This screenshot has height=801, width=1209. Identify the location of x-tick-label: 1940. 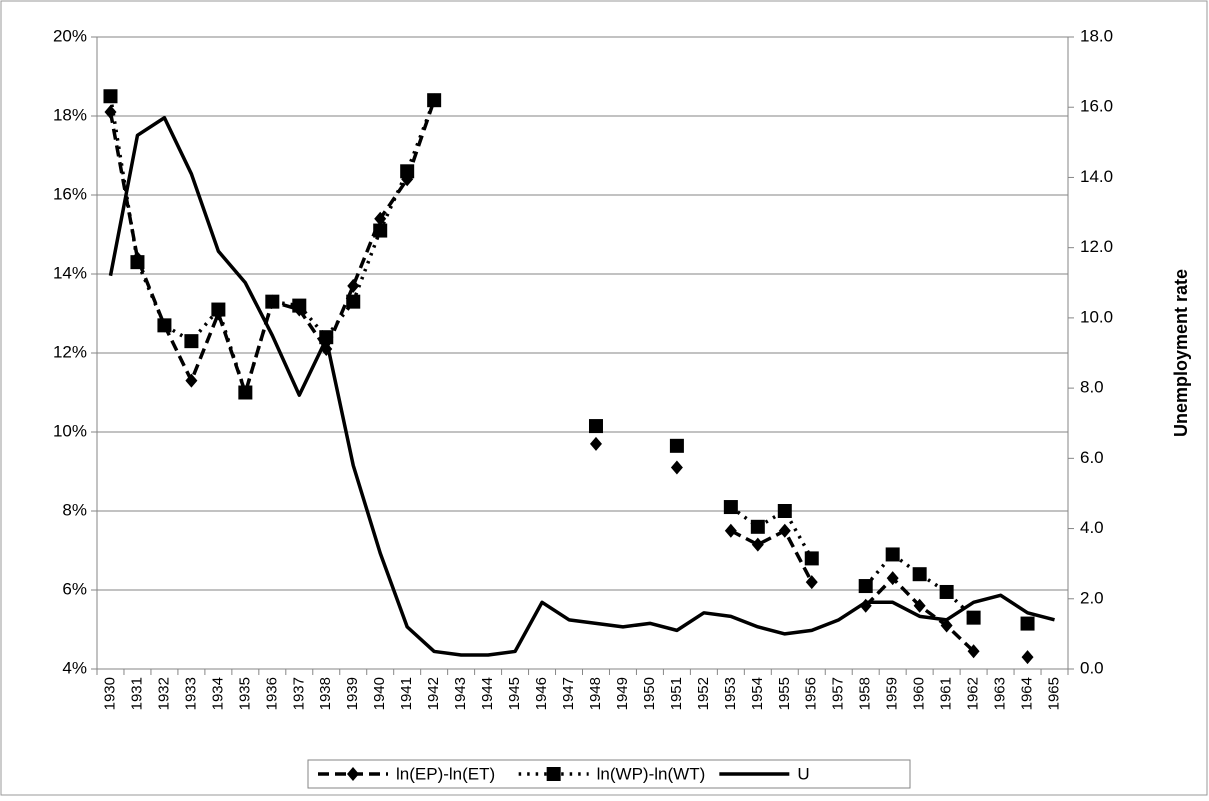
(379, 693).